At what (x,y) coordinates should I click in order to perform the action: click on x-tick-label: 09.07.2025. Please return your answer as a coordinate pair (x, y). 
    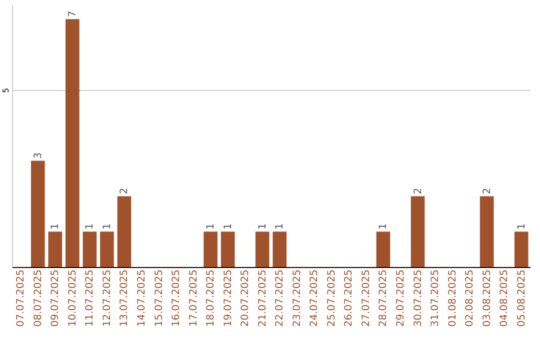
    Looking at the image, I should click on (56, 298).